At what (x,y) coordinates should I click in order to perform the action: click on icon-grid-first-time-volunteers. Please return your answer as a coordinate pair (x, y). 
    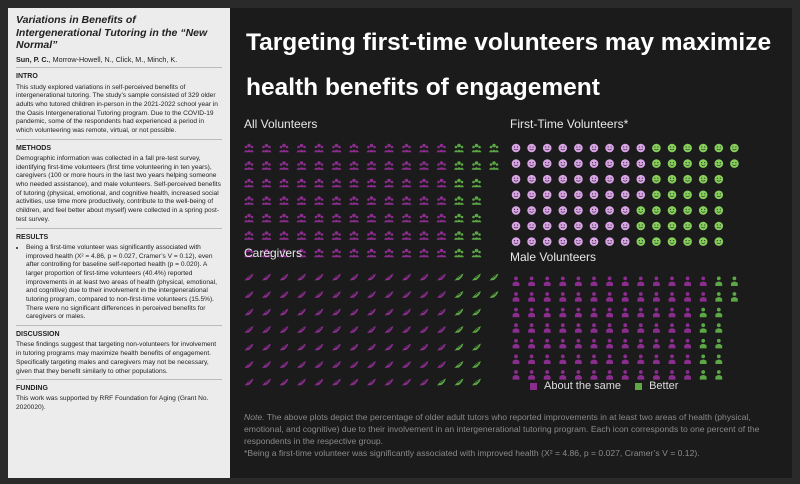
    Looking at the image, I should click on (628, 198).